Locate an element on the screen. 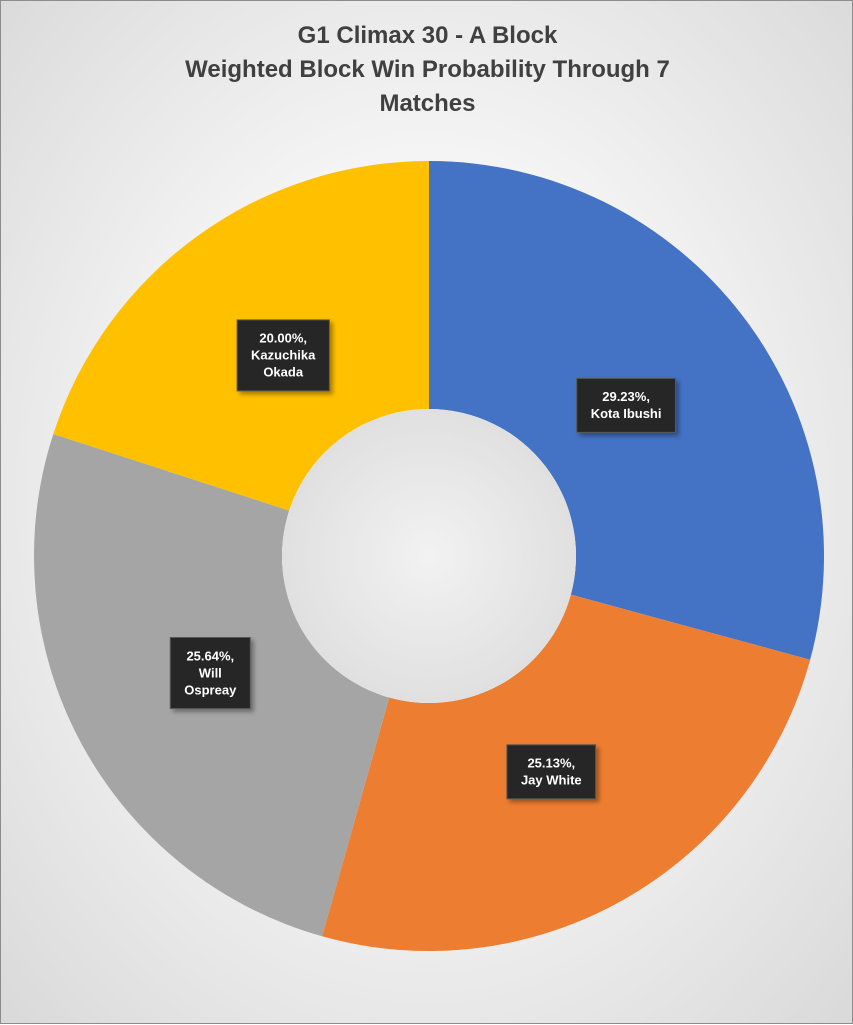  data-label-will-ospreay: 25.64%, Will Ospreay is located at coordinates (210, 673).